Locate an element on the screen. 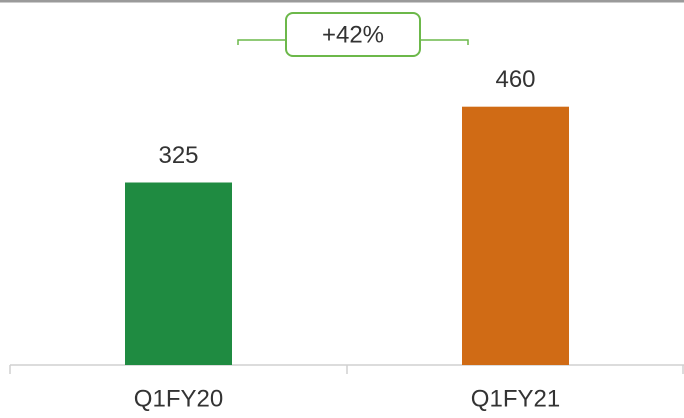 The height and width of the screenshot is (418, 684). growth-annotation: +42% is located at coordinates (353, 34).